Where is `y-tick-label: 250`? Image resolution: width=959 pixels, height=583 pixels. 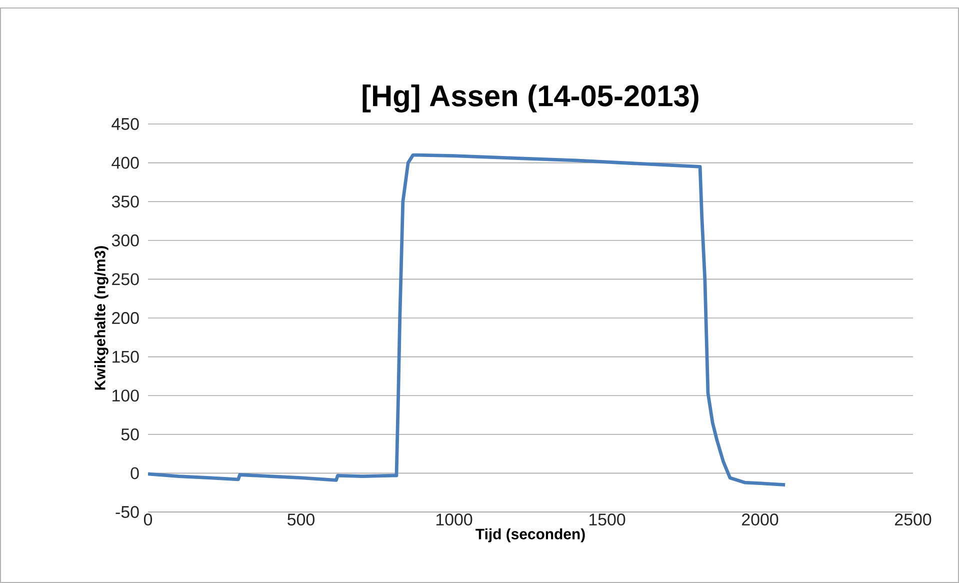 y-tick-label: 250 is located at coordinates (125, 279).